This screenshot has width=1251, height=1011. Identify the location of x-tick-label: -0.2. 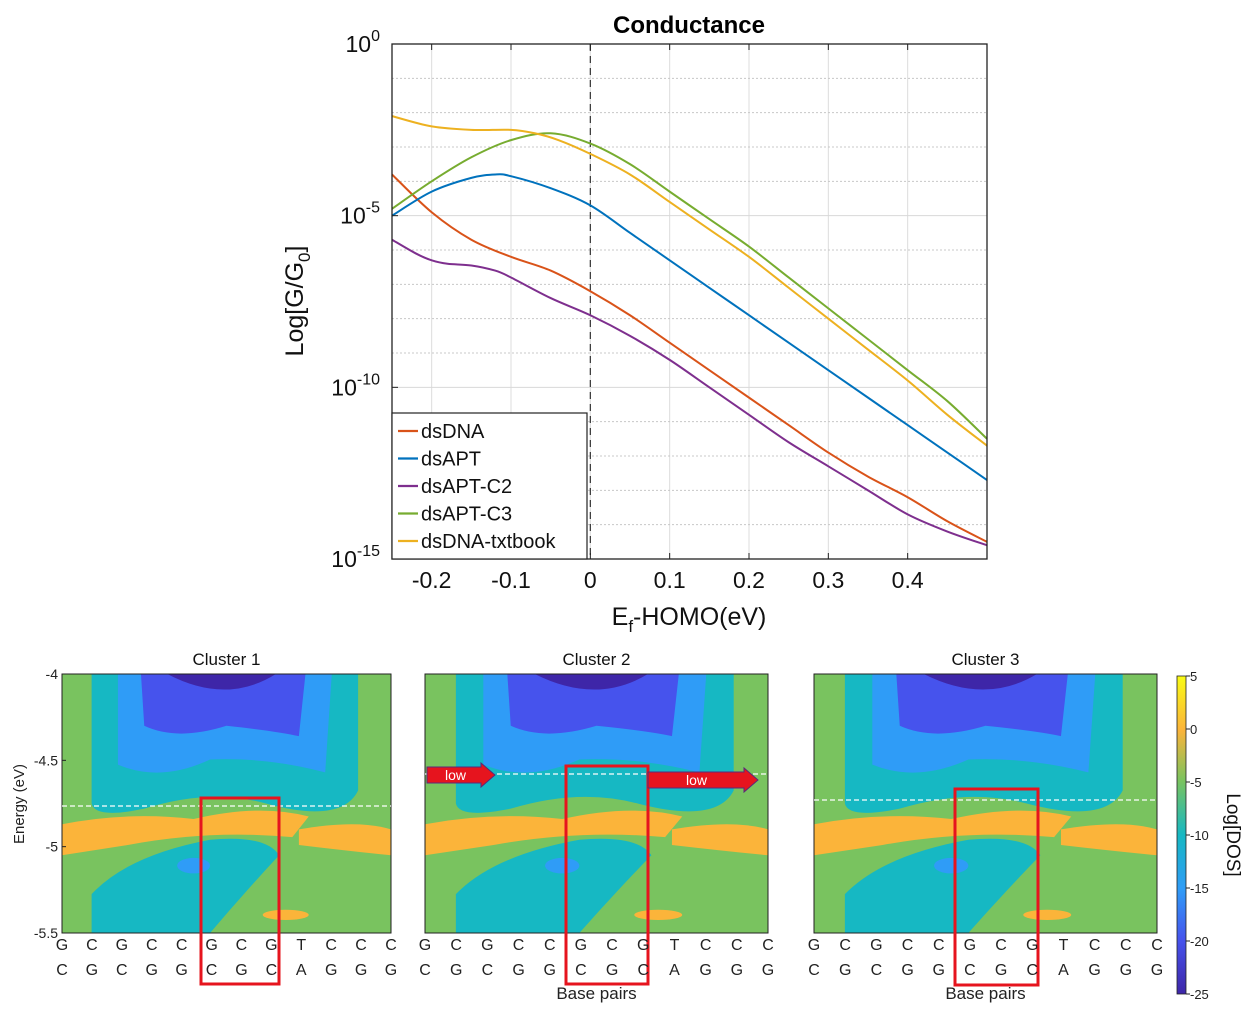
(432, 580).